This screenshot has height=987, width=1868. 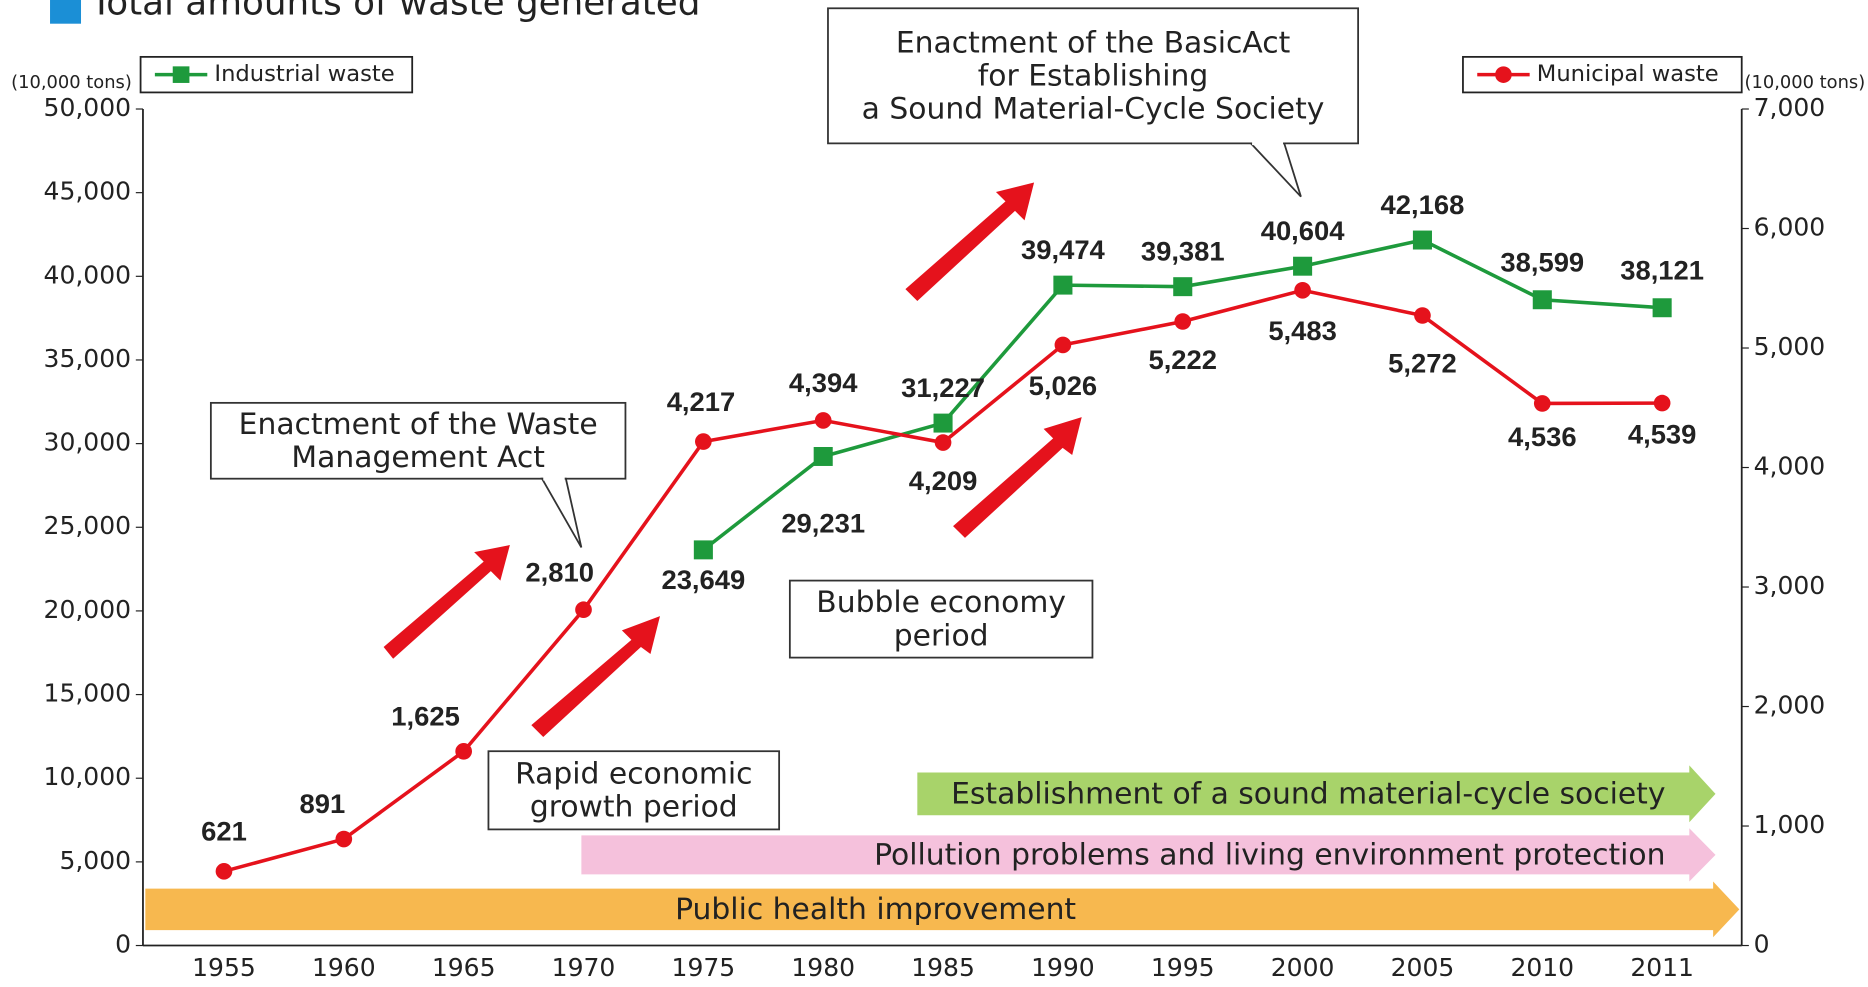 I want to click on y-tick-label: 15,000, so click(x=88, y=693).